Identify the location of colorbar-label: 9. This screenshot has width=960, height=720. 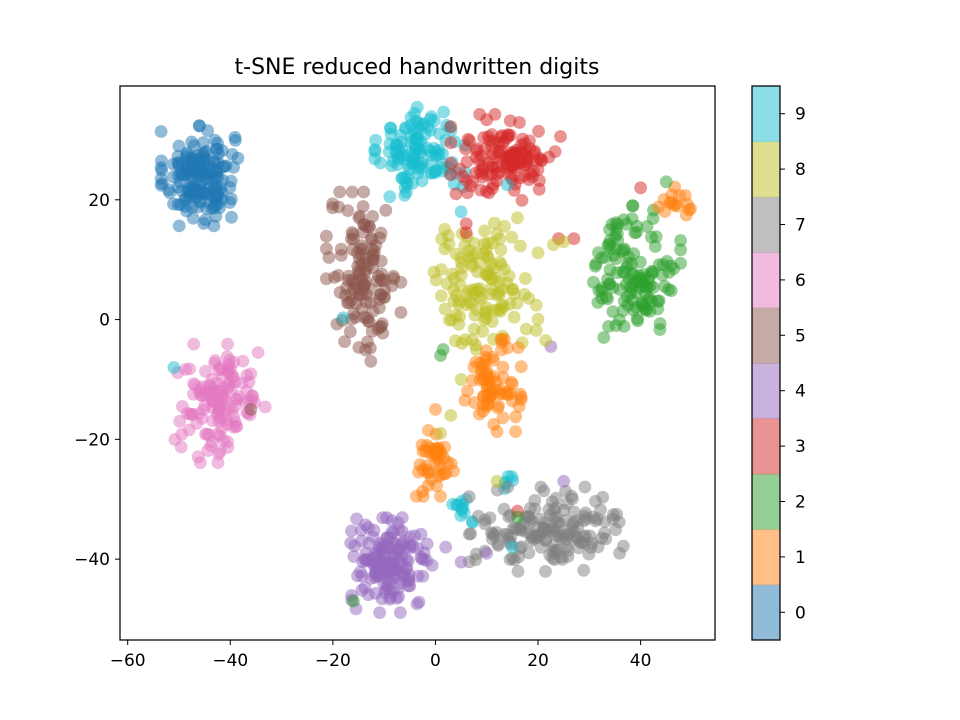
(800, 115).